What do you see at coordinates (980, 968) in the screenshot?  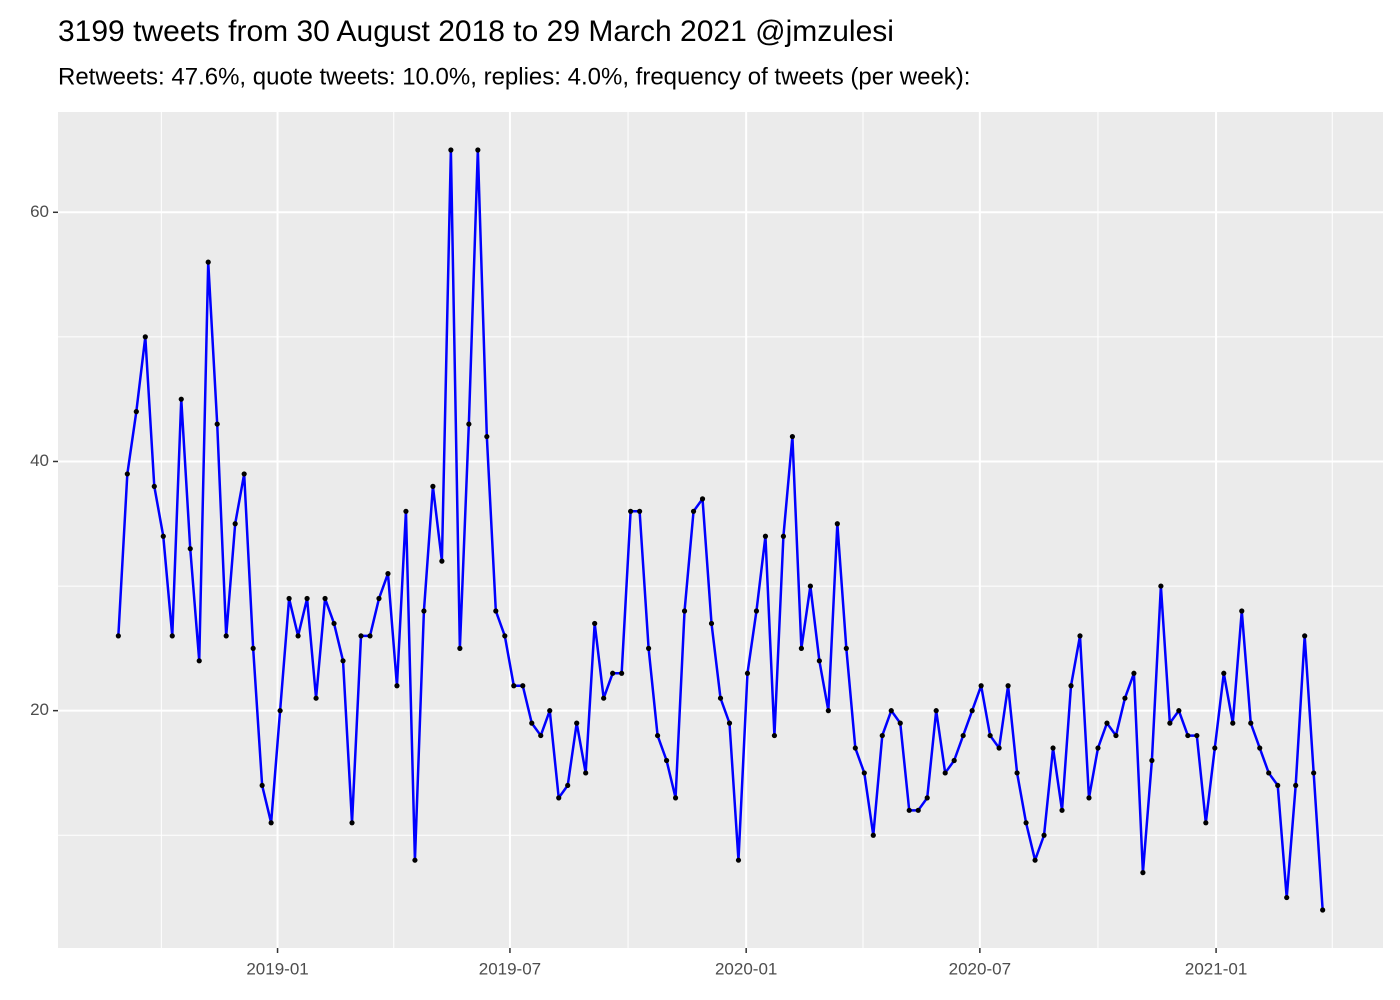 I see `x-tick-label: 2020-07` at bounding box center [980, 968].